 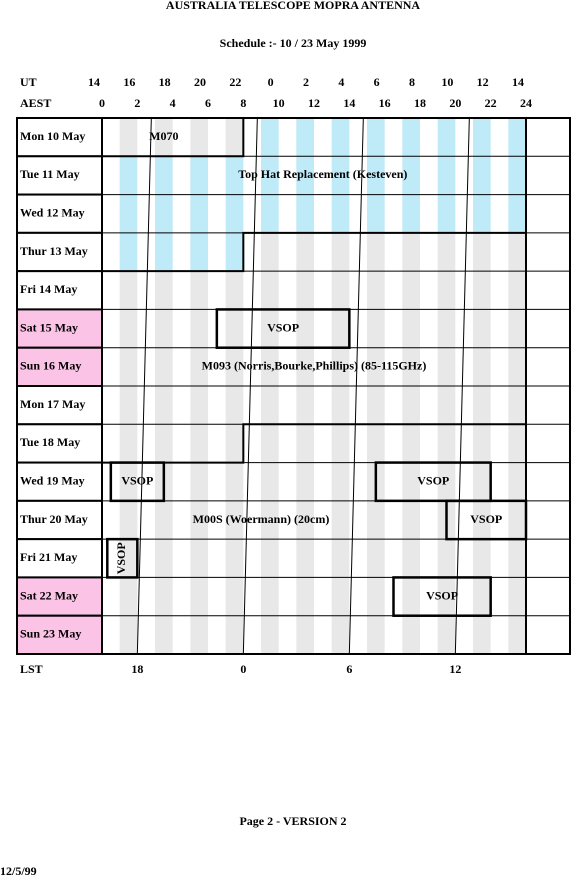 I want to click on day-label: Sun 23 May, so click(x=50, y=634).